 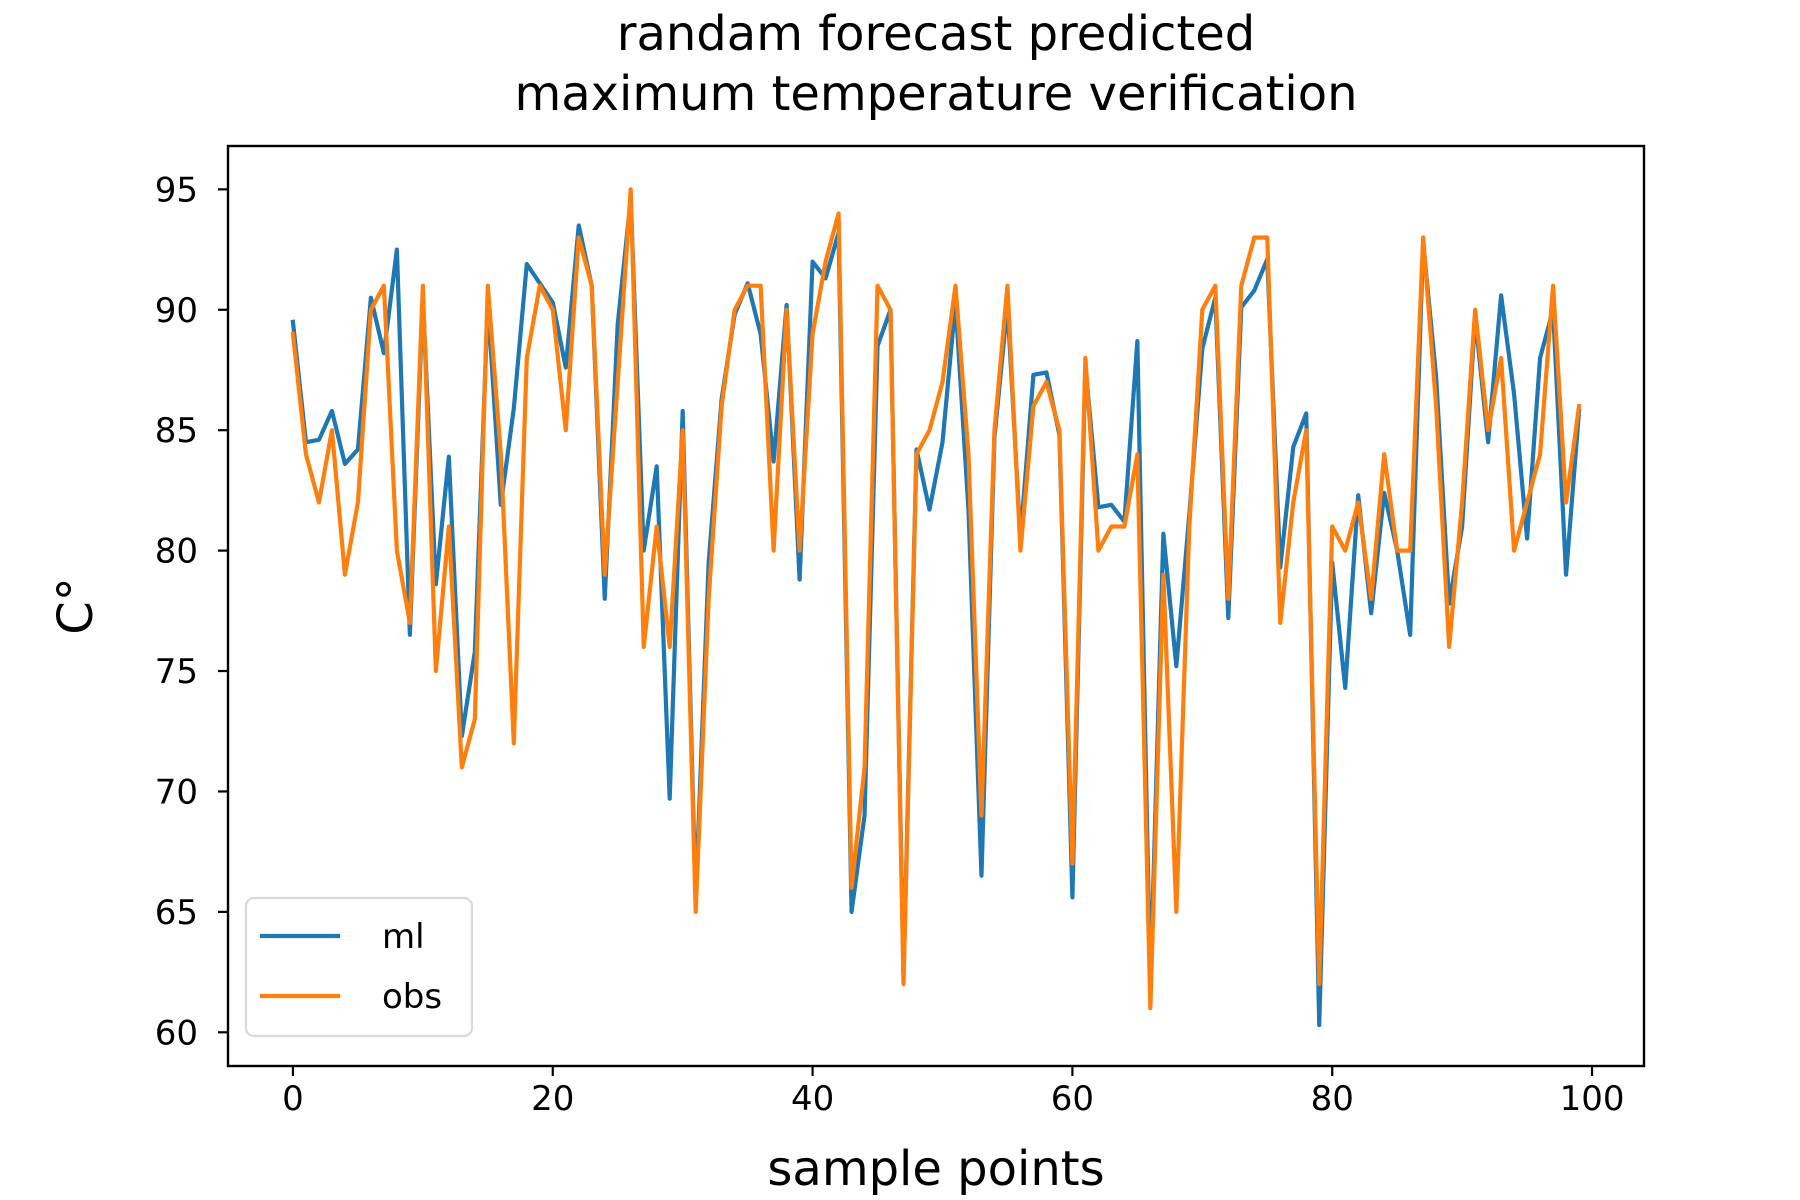 I want to click on y-tick-label-85: 85, so click(x=176, y=431).